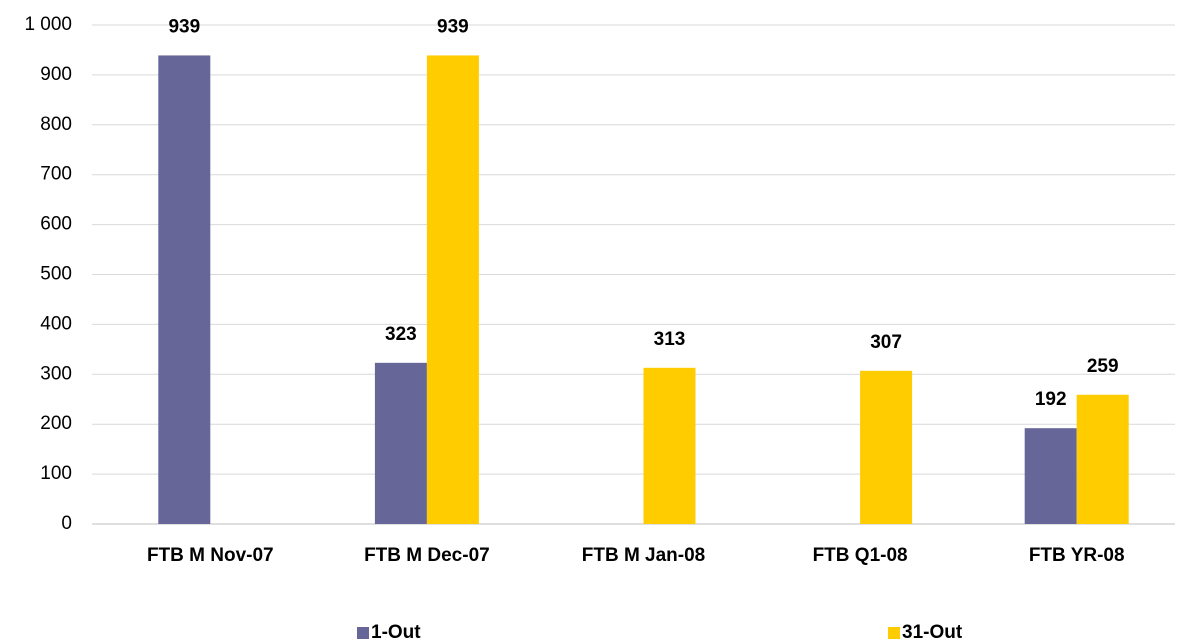  I want to click on y-tick-label: 600, so click(56, 224).